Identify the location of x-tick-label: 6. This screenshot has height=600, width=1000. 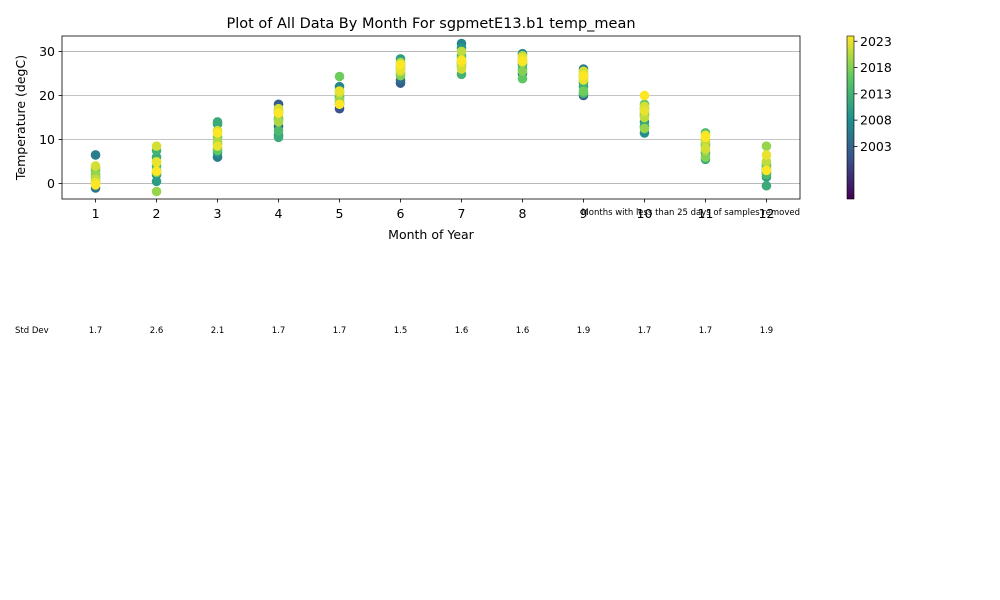
(401, 213).